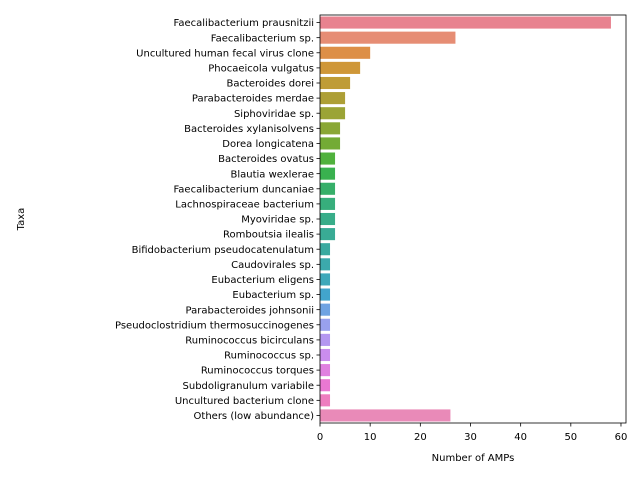 The height and width of the screenshot is (484, 640). Describe the element at coordinates (262, 38) in the screenshot. I see `y-tick-label: Faecalibacterium sp.` at that location.